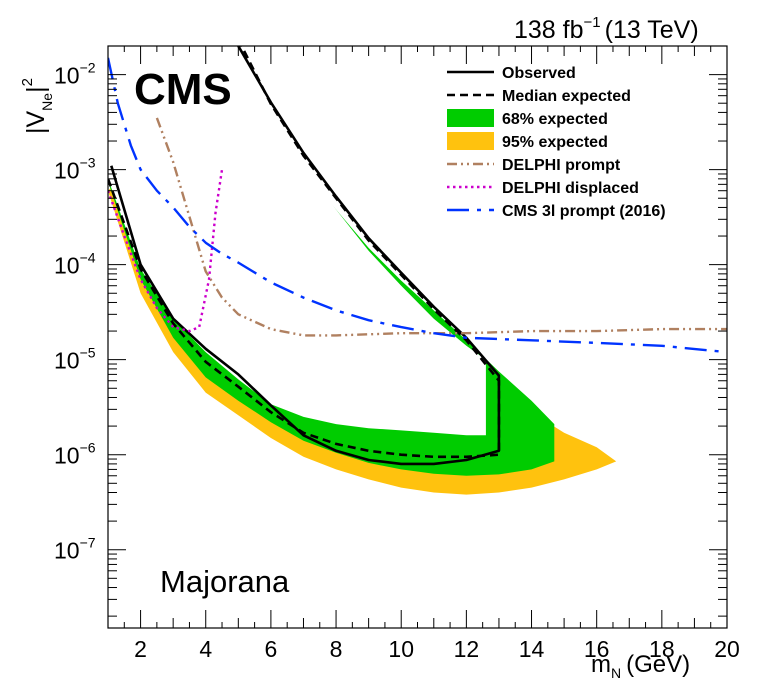  What do you see at coordinates (140, 649) in the screenshot?
I see `x-tick-label: 2` at bounding box center [140, 649].